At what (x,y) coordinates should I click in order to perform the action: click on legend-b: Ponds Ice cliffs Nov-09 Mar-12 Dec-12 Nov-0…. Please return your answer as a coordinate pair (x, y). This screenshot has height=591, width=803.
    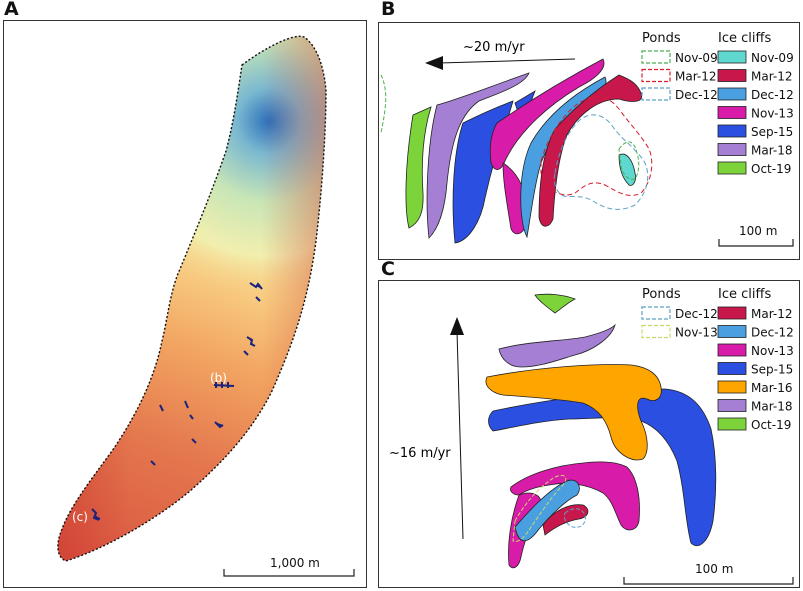
    Looking at the image, I should click on (717, 103).